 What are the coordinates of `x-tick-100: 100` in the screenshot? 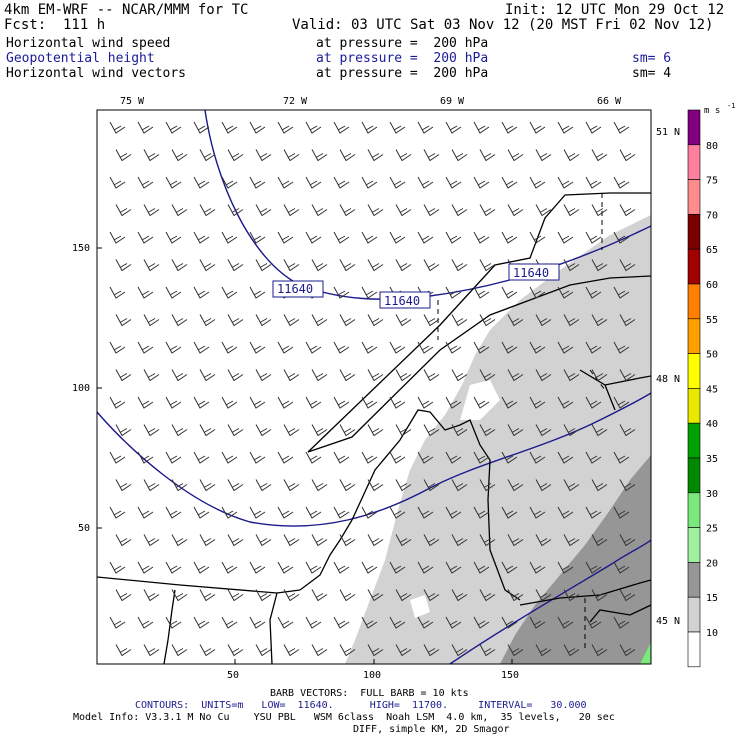 It's located at (372, 675).